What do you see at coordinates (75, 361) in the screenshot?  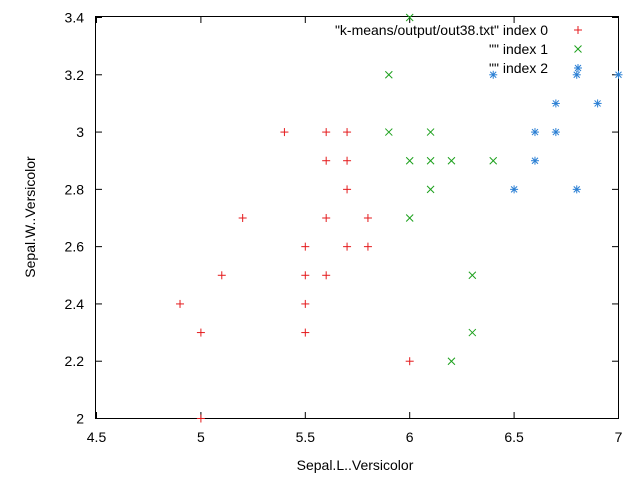 I see `y-tick-label: 2.2` at bounding box center [75, 361].